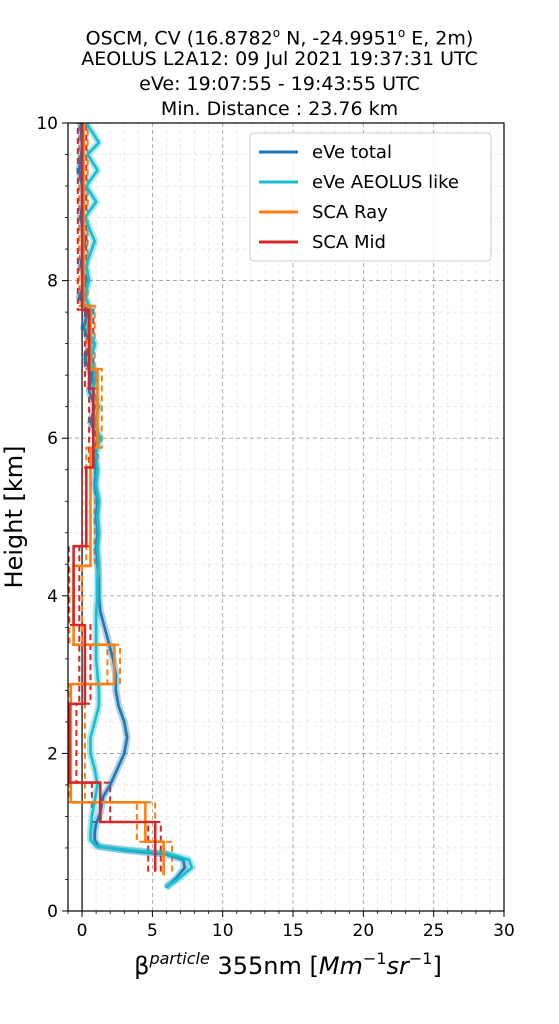 The height and width of the screenshot is (1024, 559). Describe the element at coordinates (52, 754) in the screenshot. I see `y-tick-label: 2` at that location.